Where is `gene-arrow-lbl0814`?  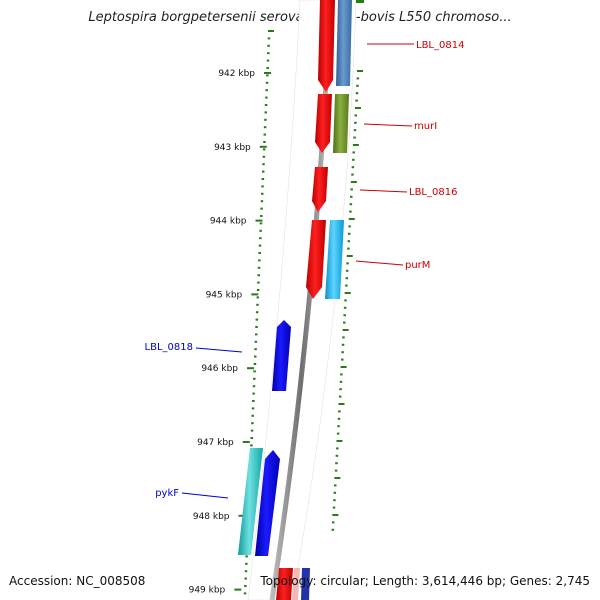
gene-arrow-lbl0814 is located at coordinates (326, 46).